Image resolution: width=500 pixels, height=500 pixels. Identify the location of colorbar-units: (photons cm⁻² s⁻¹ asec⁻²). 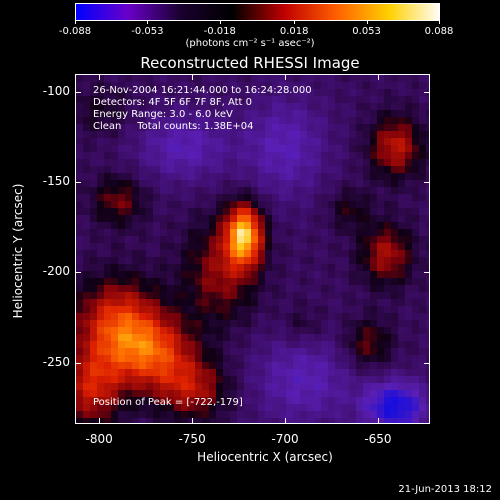
(250, 43).